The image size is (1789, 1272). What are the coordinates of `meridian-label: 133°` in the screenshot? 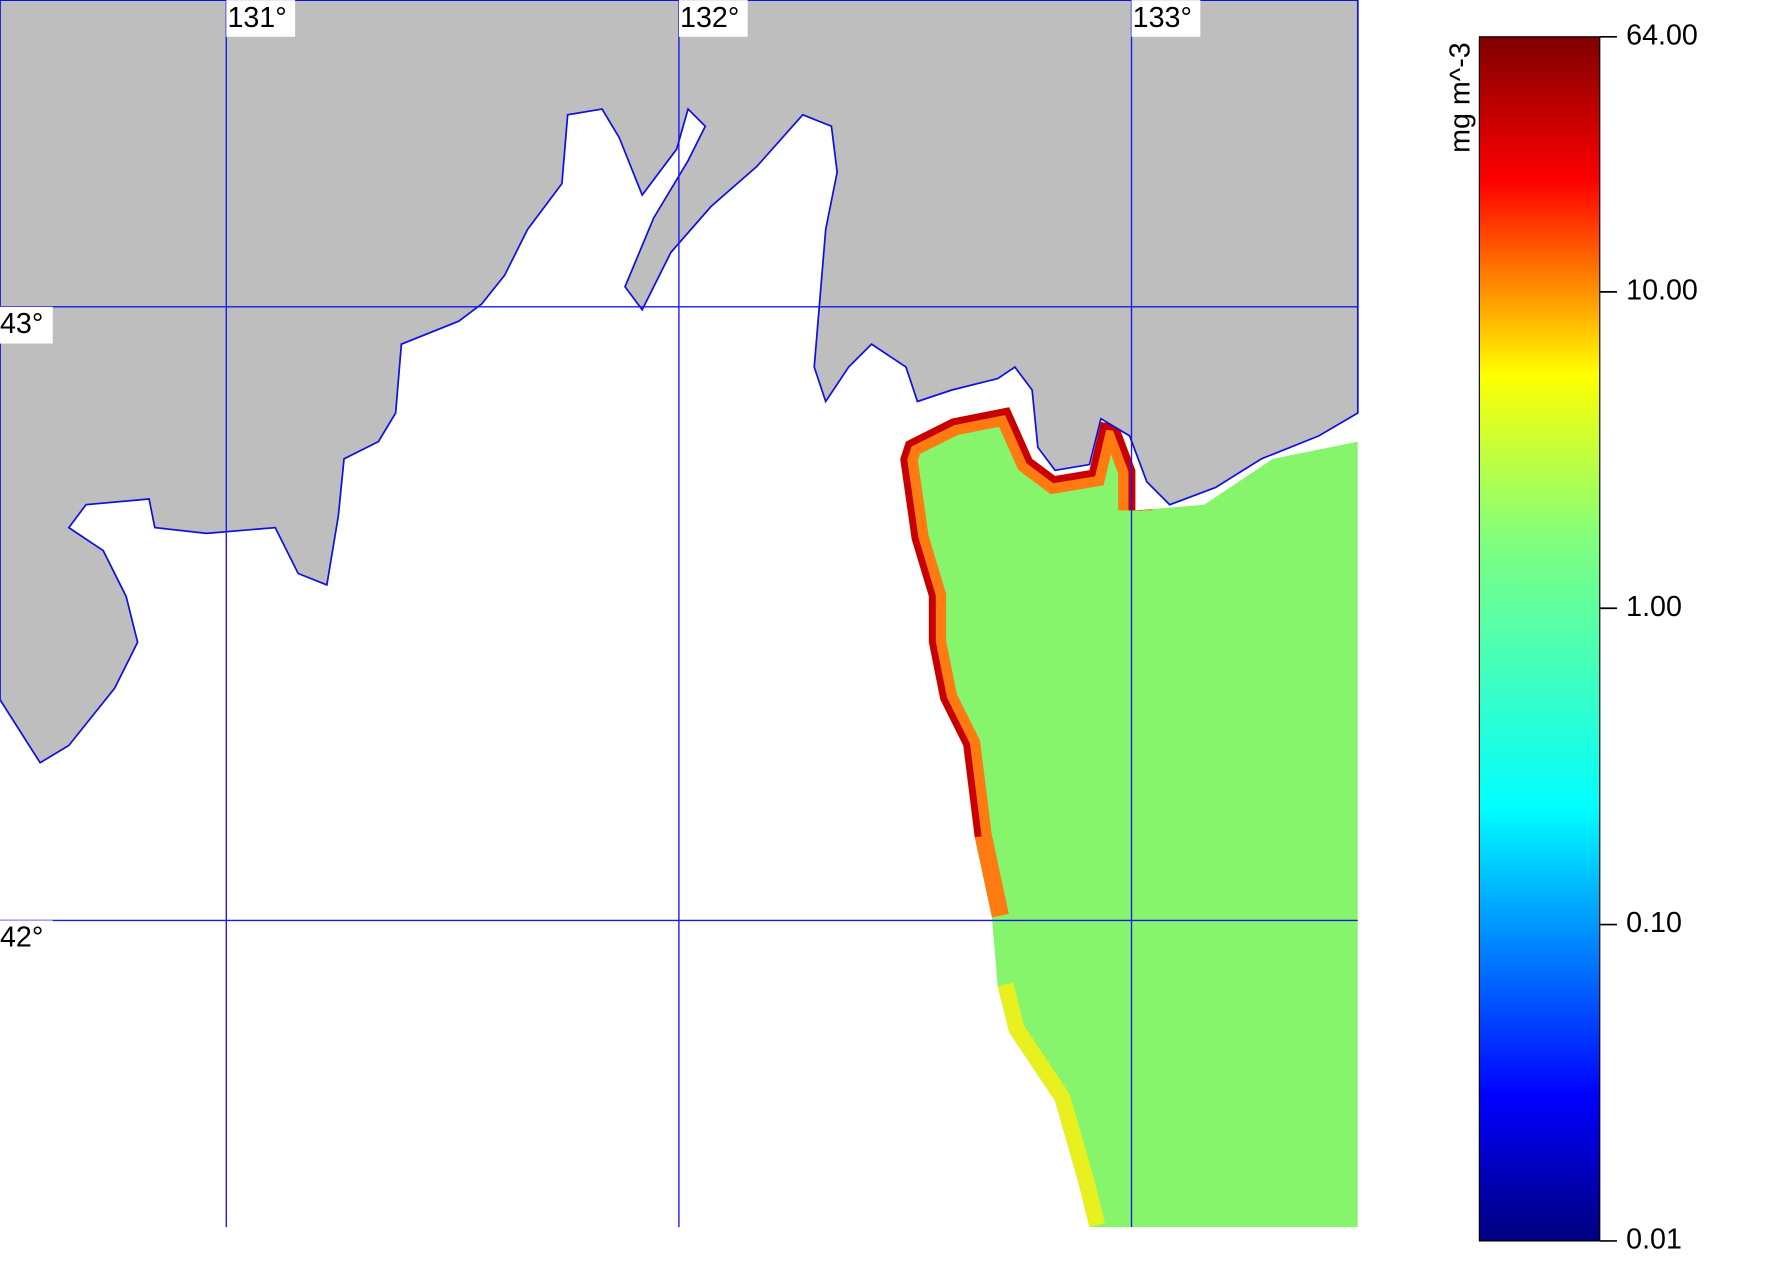 It's located at (1162, 18).